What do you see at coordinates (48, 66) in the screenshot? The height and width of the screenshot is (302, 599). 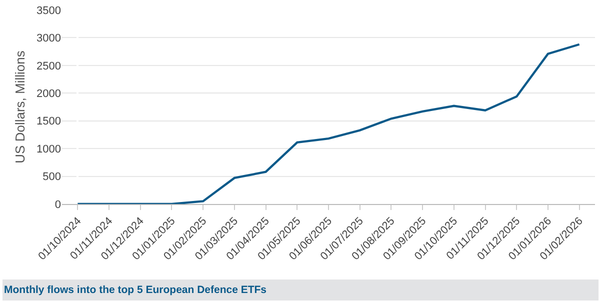 I see `y-tick-label: 2500` at bounding box center [48, 66].